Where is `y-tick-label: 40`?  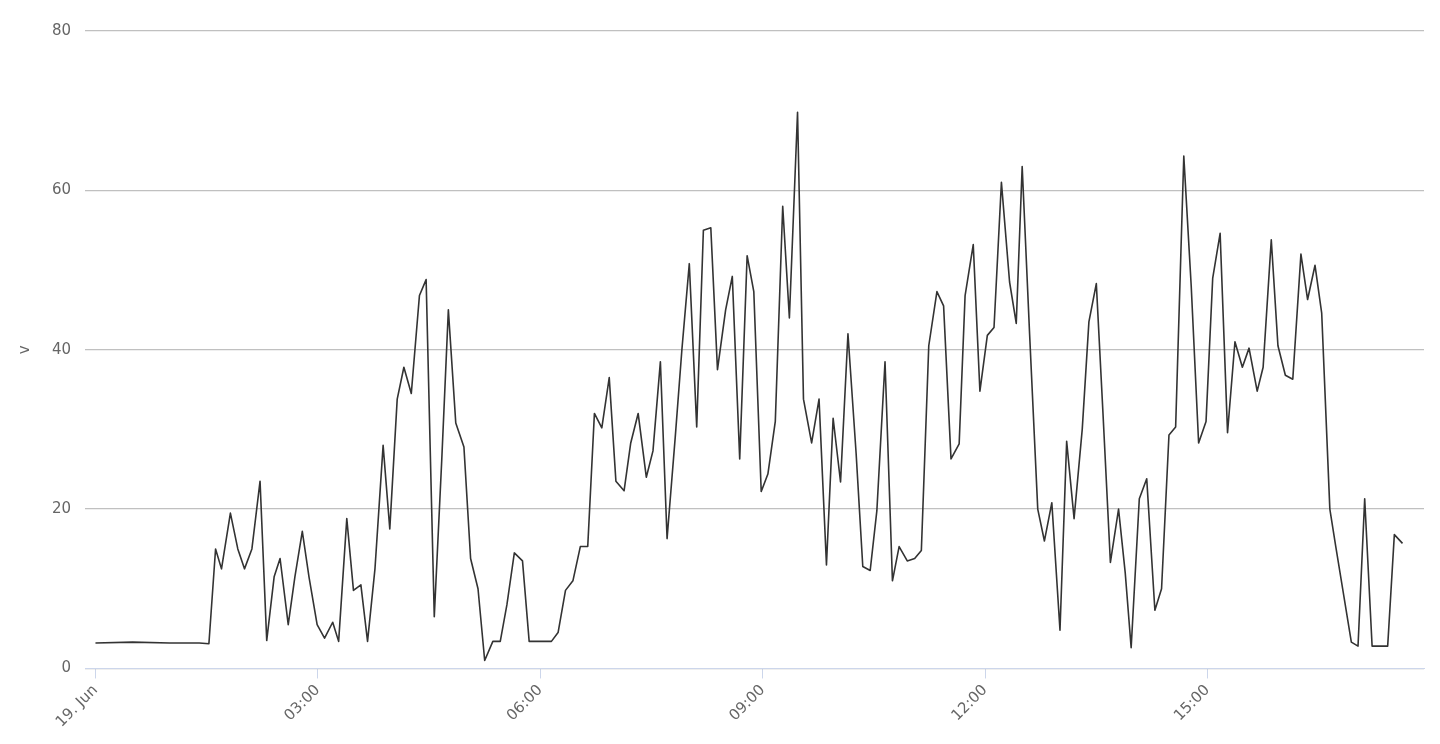
y-tick-label: 40 is located at coordinates (61, 348).